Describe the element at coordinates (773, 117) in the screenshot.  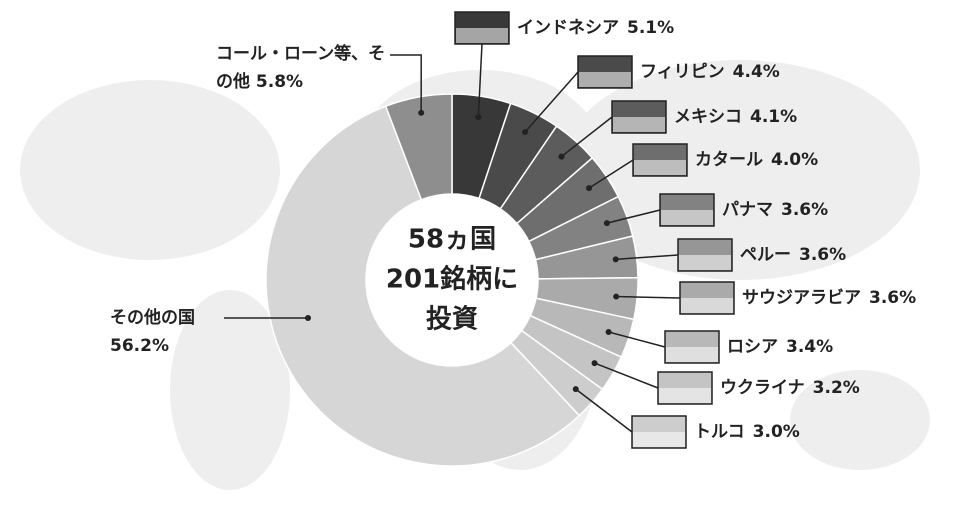
I see `value-label: 4.1%` at that location.